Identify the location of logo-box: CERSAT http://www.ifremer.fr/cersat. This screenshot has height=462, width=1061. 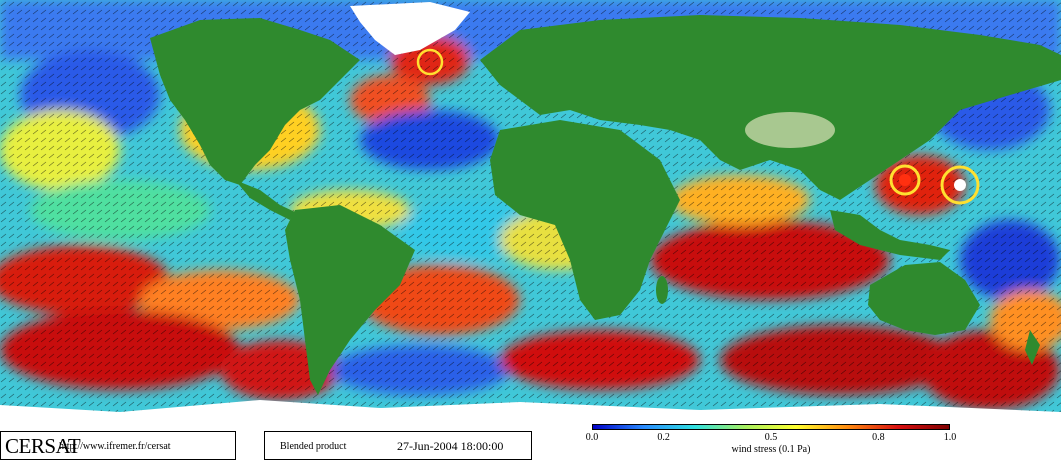
(118, 445).